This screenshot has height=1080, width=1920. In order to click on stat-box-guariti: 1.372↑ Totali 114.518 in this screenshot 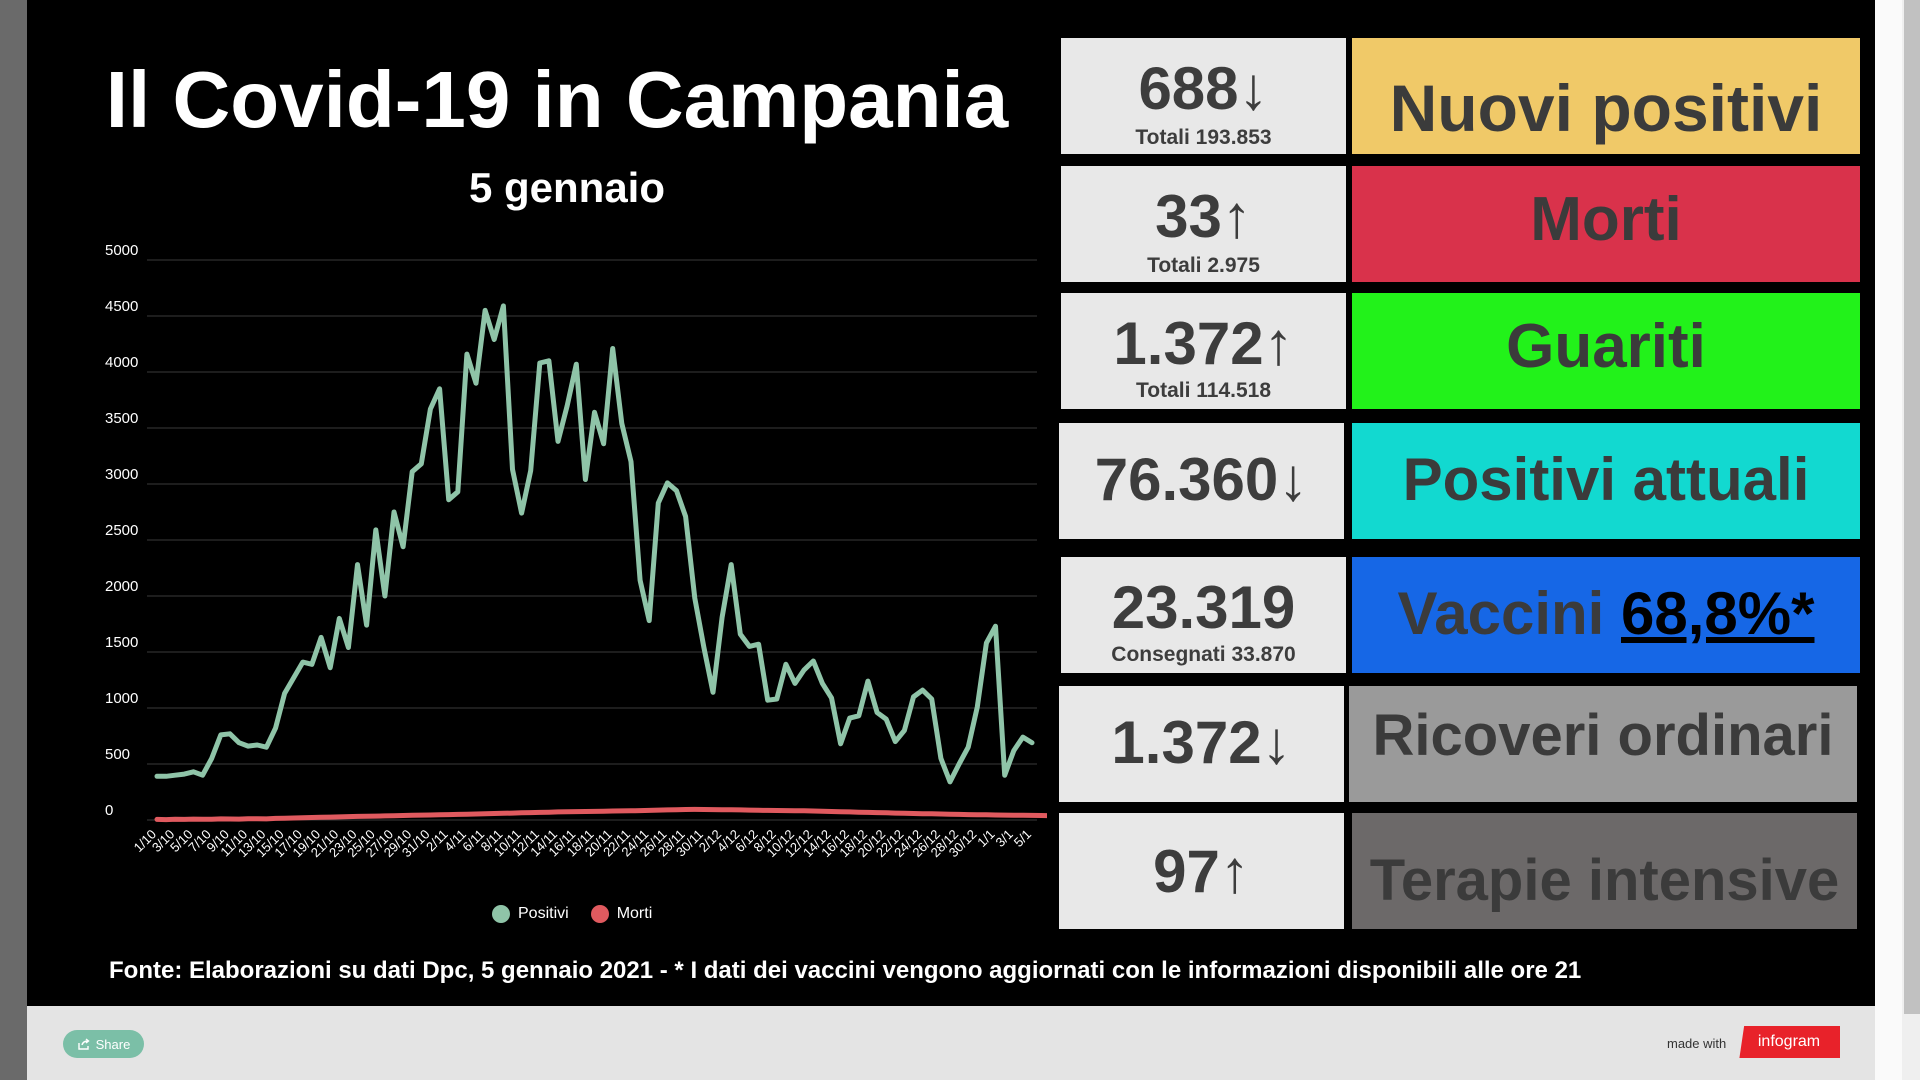, I will do `click(1203, 351)`.